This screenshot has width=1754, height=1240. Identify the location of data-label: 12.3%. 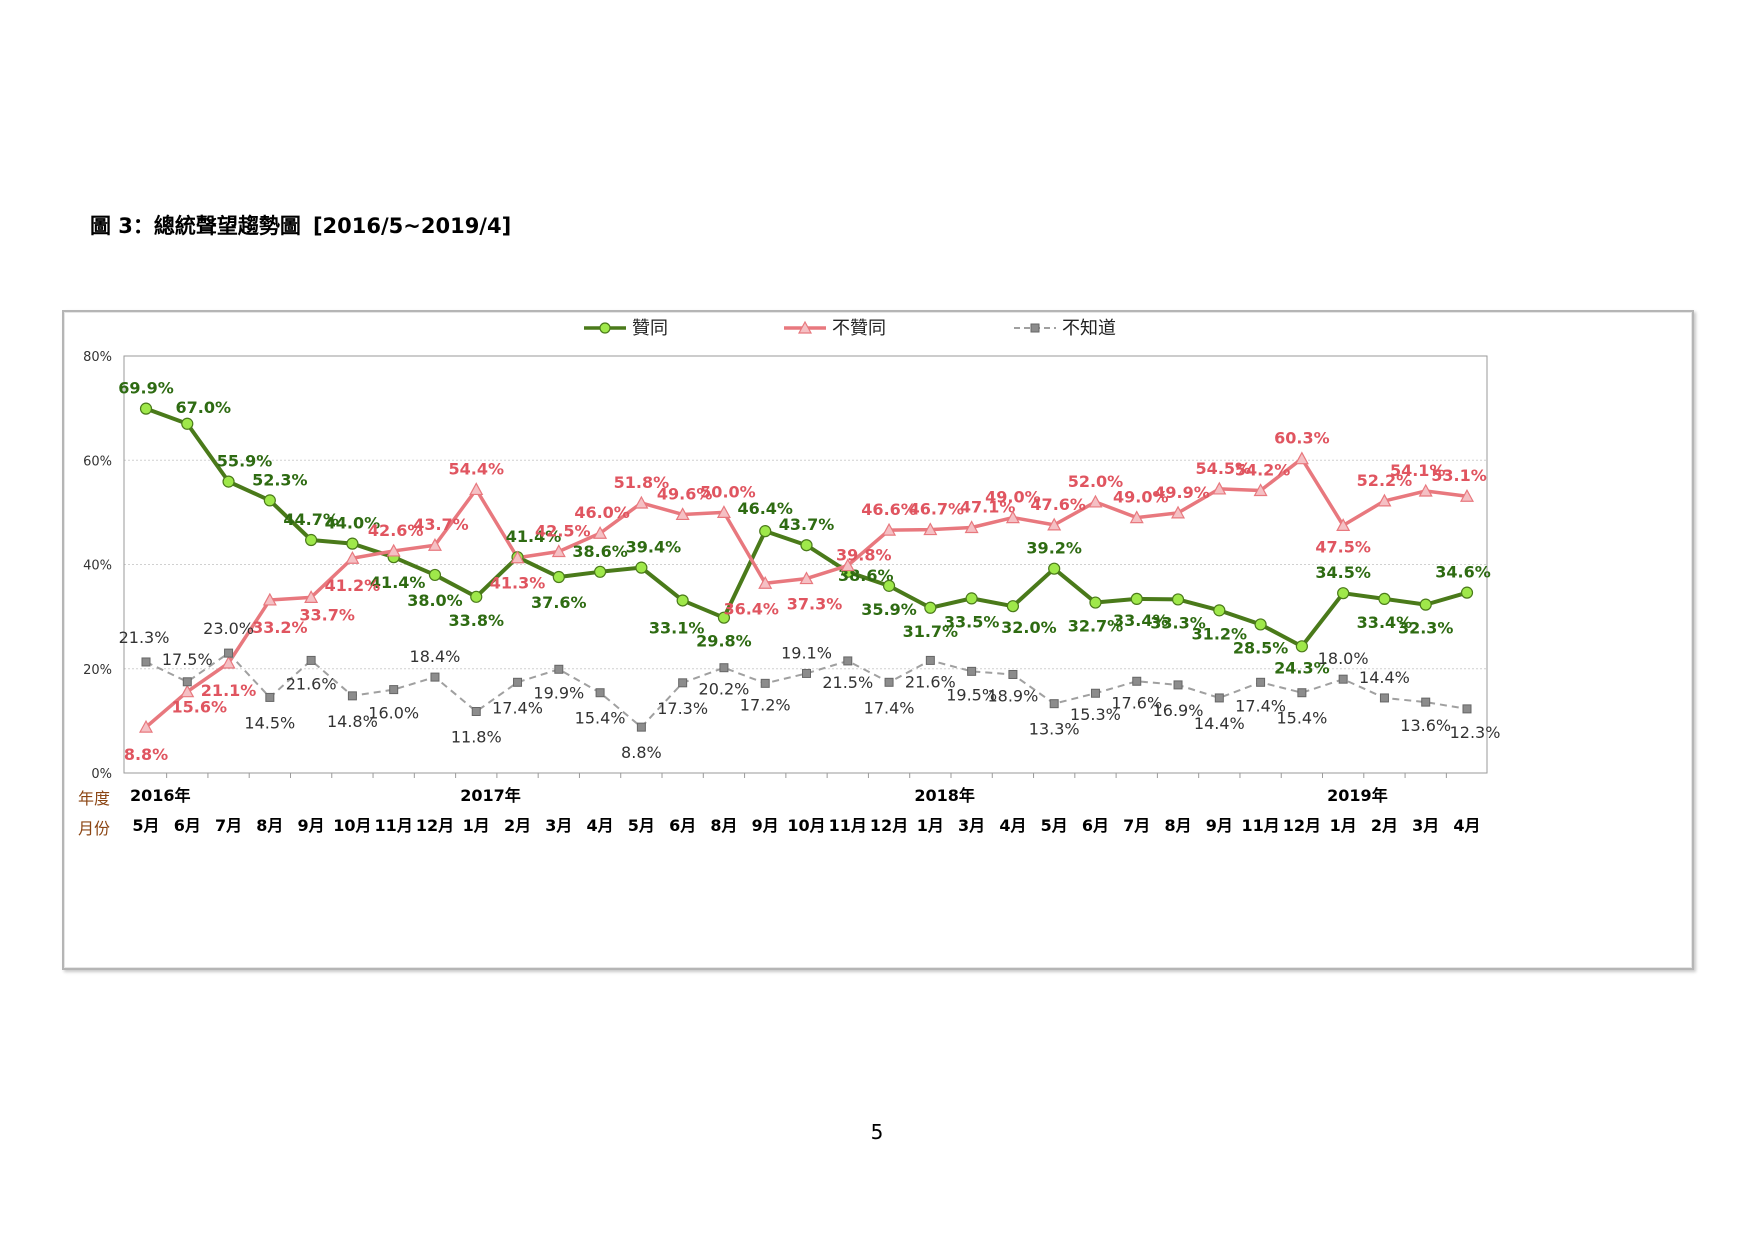
(1475, 732).